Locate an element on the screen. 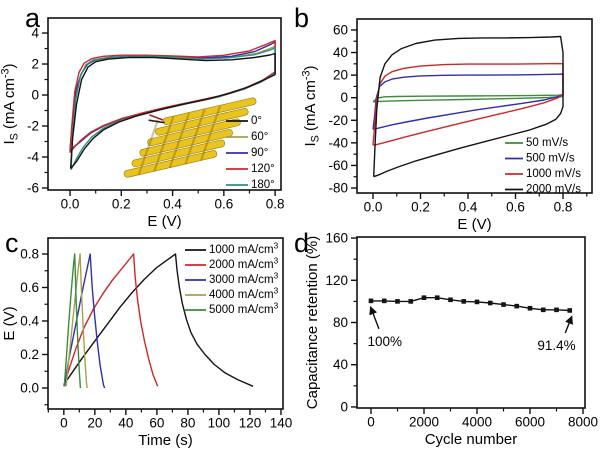  legend-label: 2000 mV/s is located at coordinates (553, 190).